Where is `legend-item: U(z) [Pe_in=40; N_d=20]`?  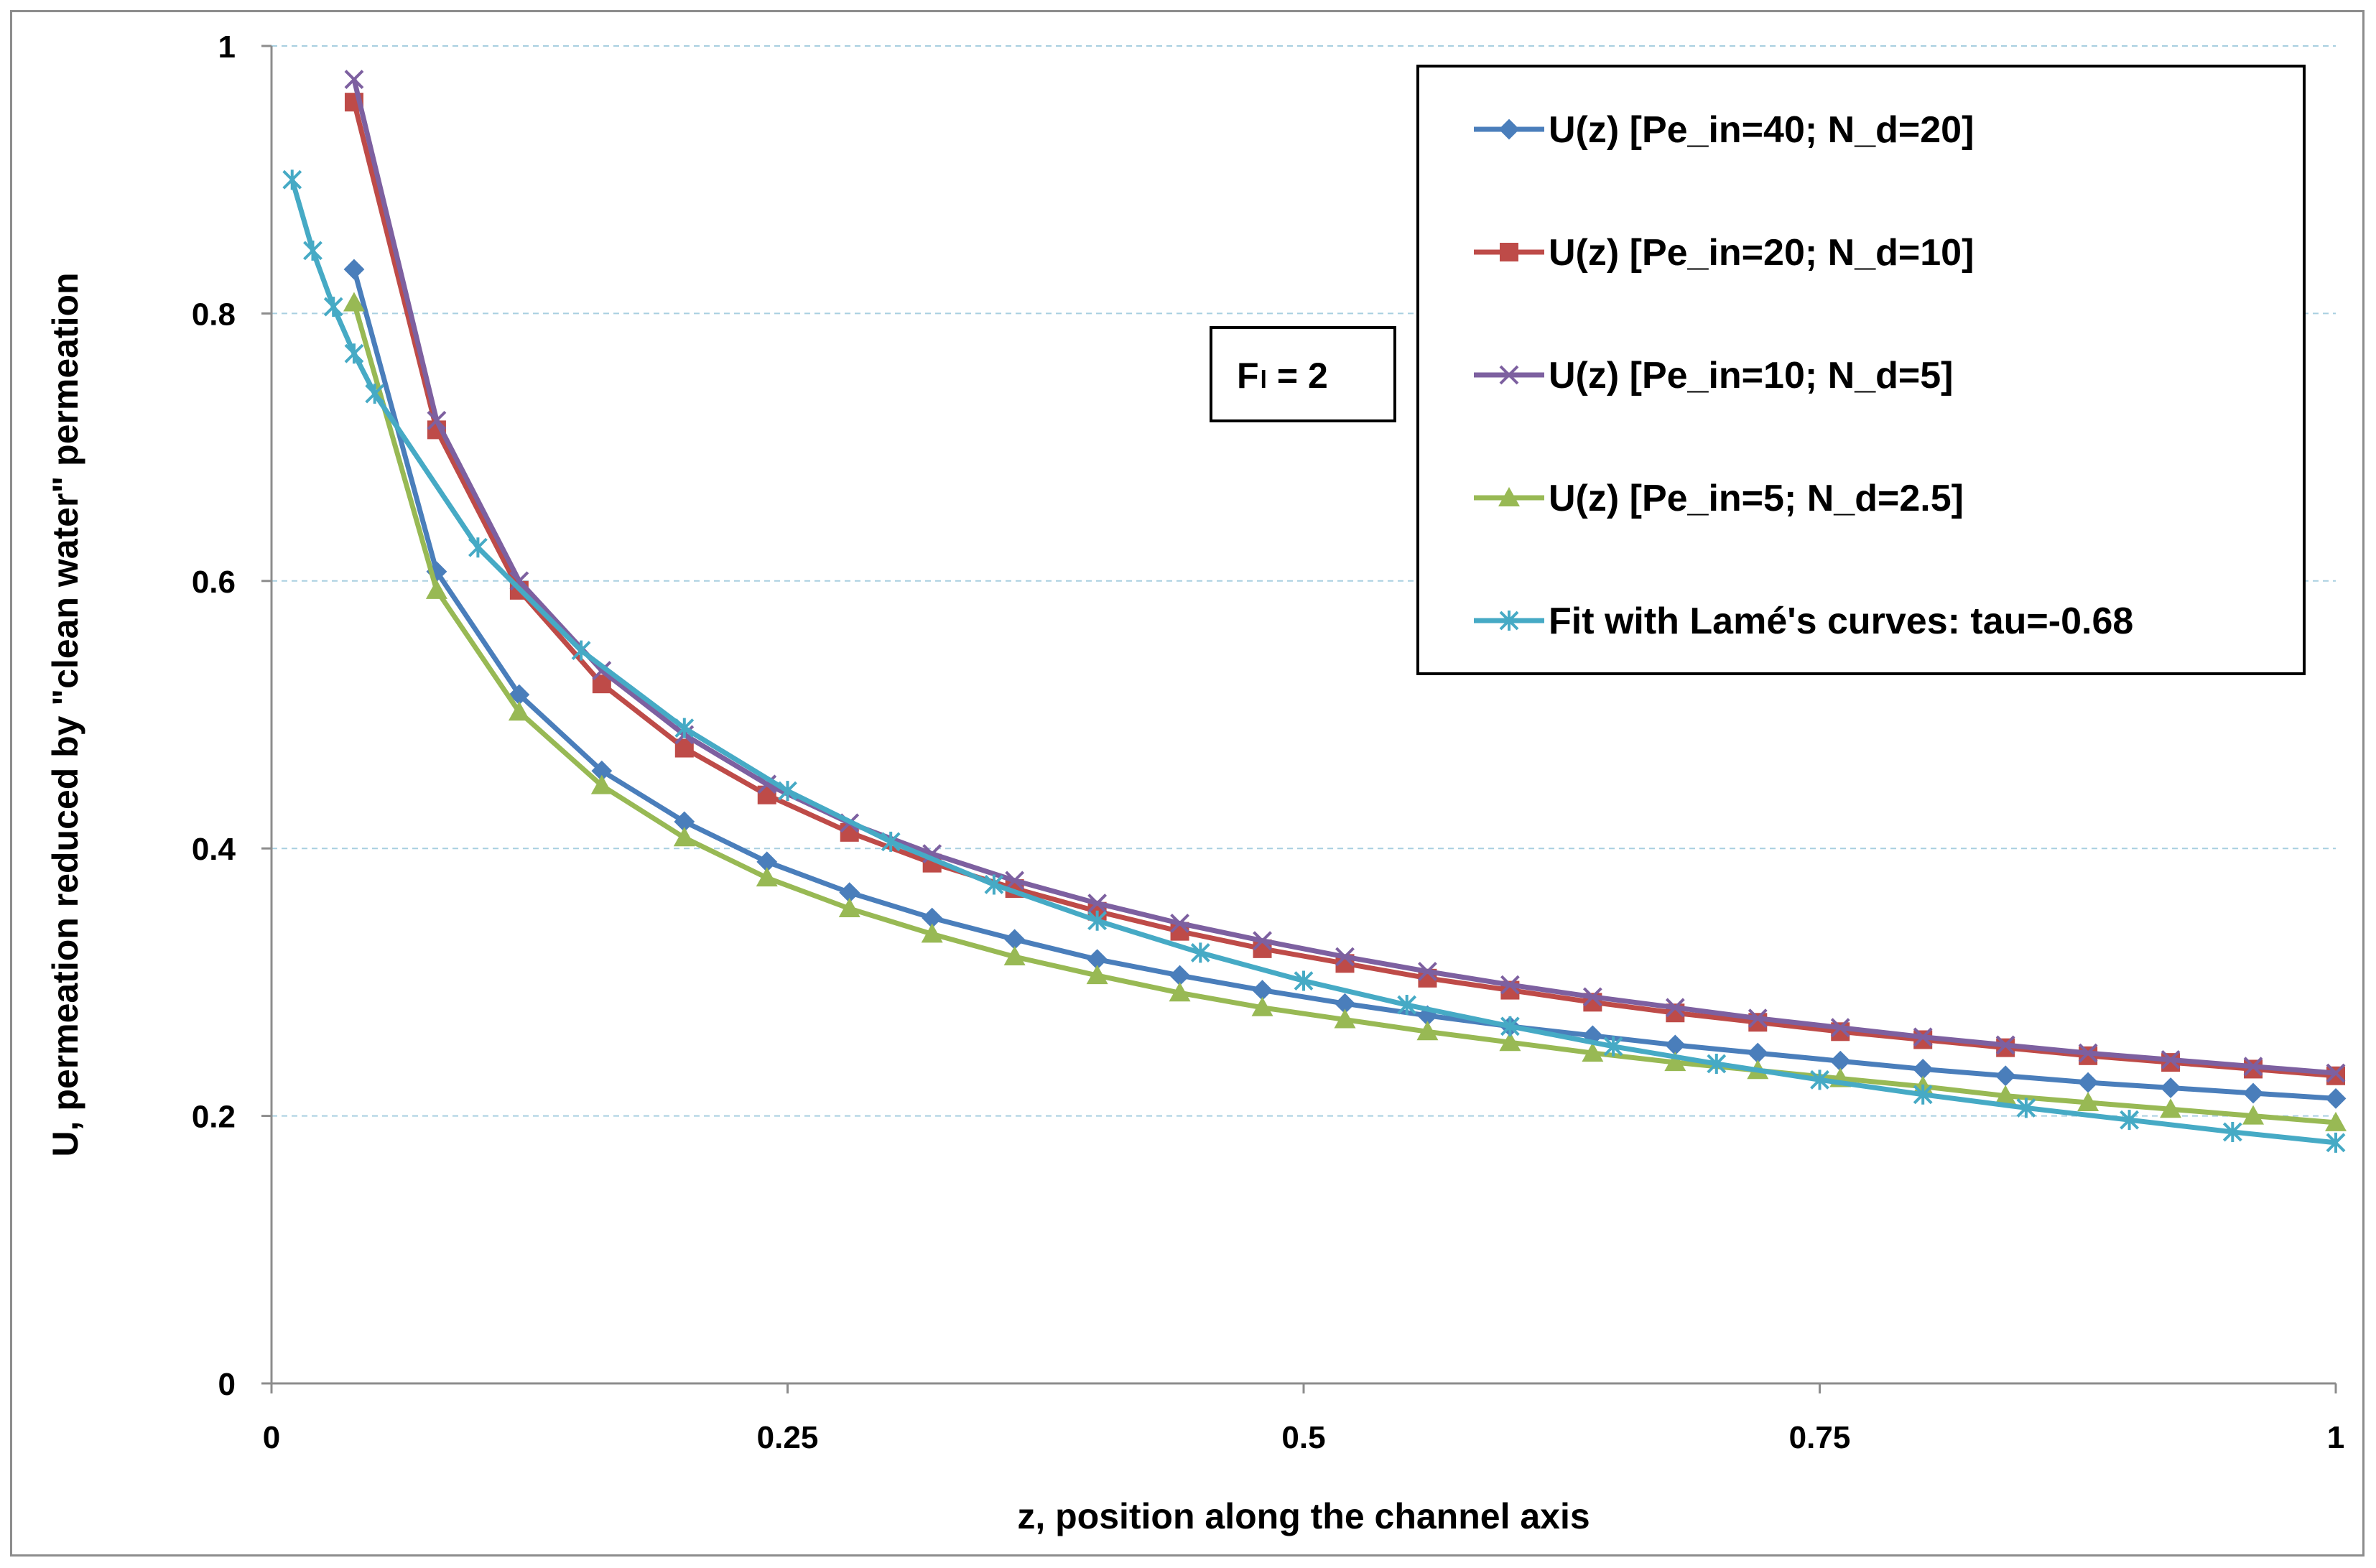 legend-item: U(z) [Pe_in=40; N_d=20] is located at coordinates (1724, 130).